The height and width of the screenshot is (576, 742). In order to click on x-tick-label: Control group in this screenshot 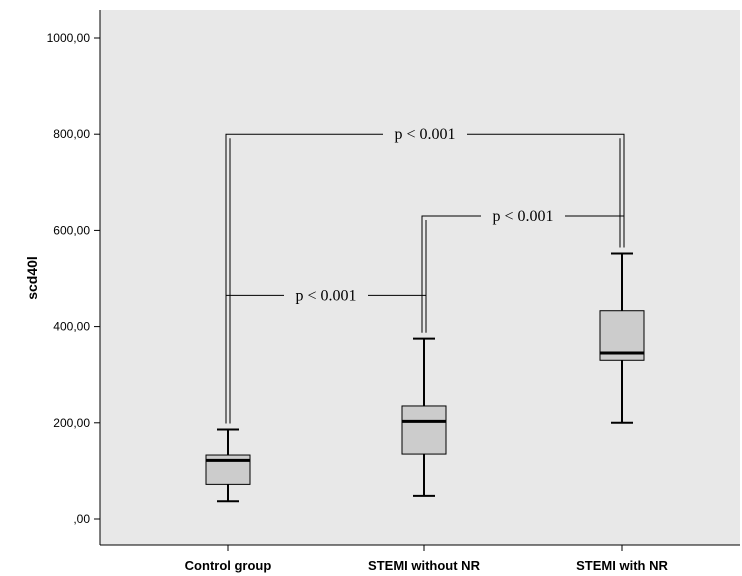, I will do `click(228, 565)`.